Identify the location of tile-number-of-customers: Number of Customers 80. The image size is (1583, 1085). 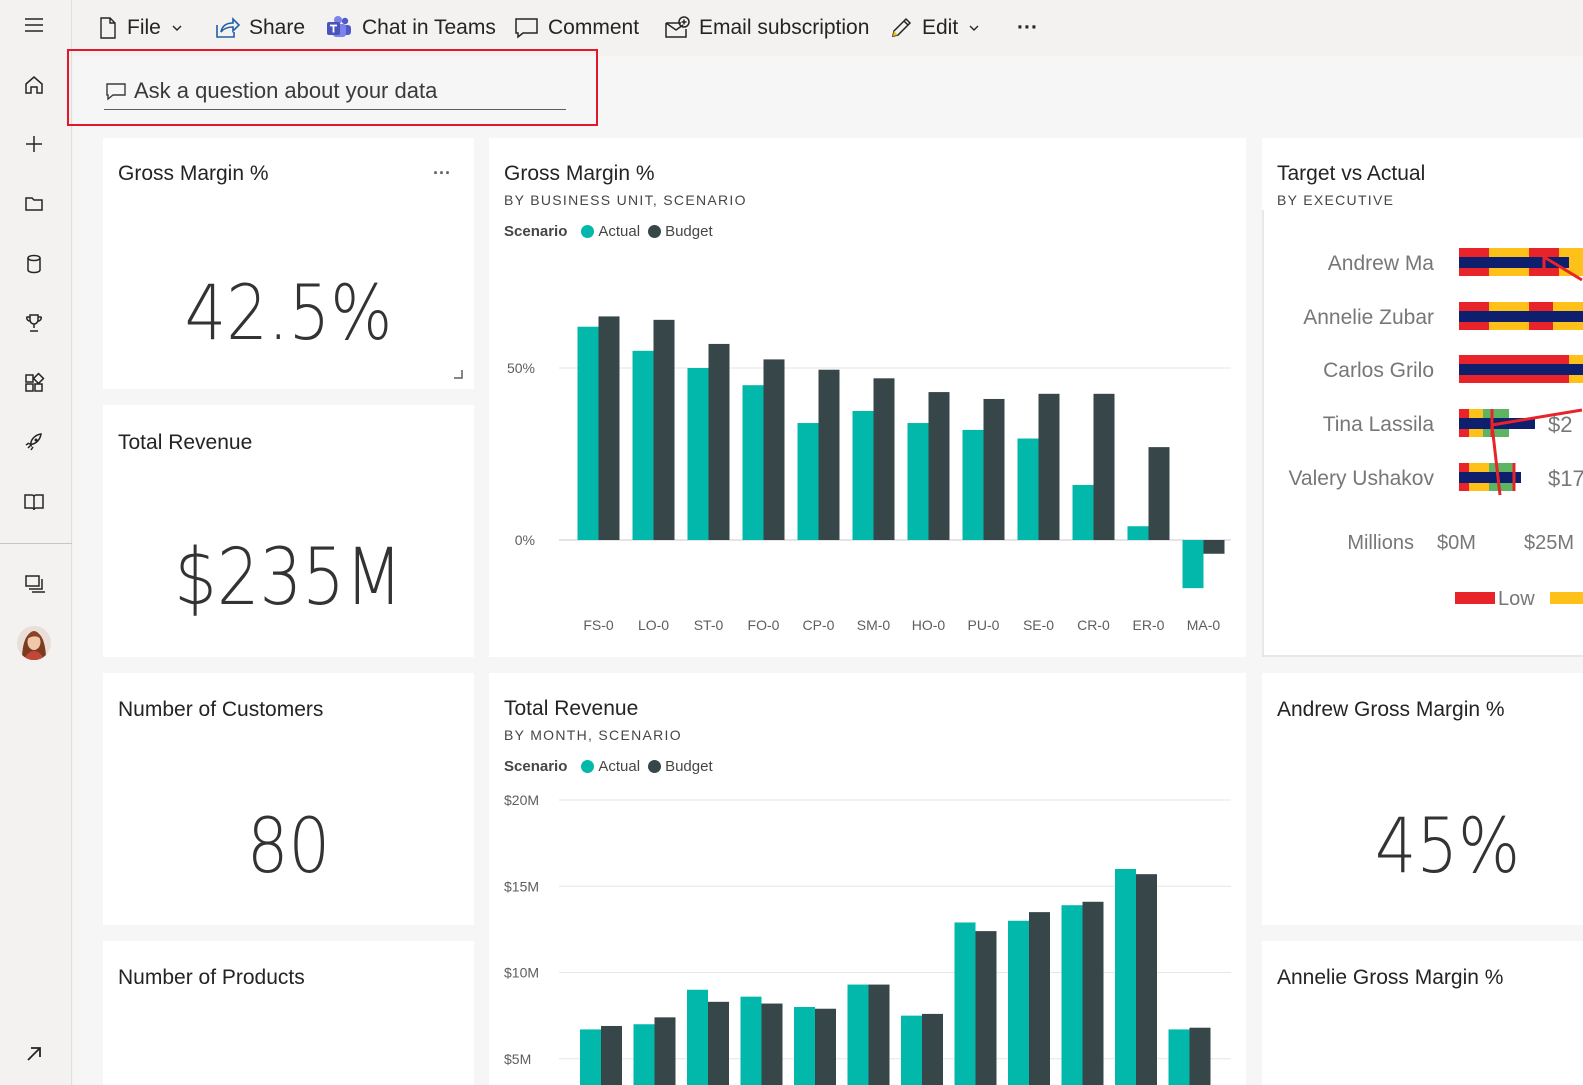
(288, 799).